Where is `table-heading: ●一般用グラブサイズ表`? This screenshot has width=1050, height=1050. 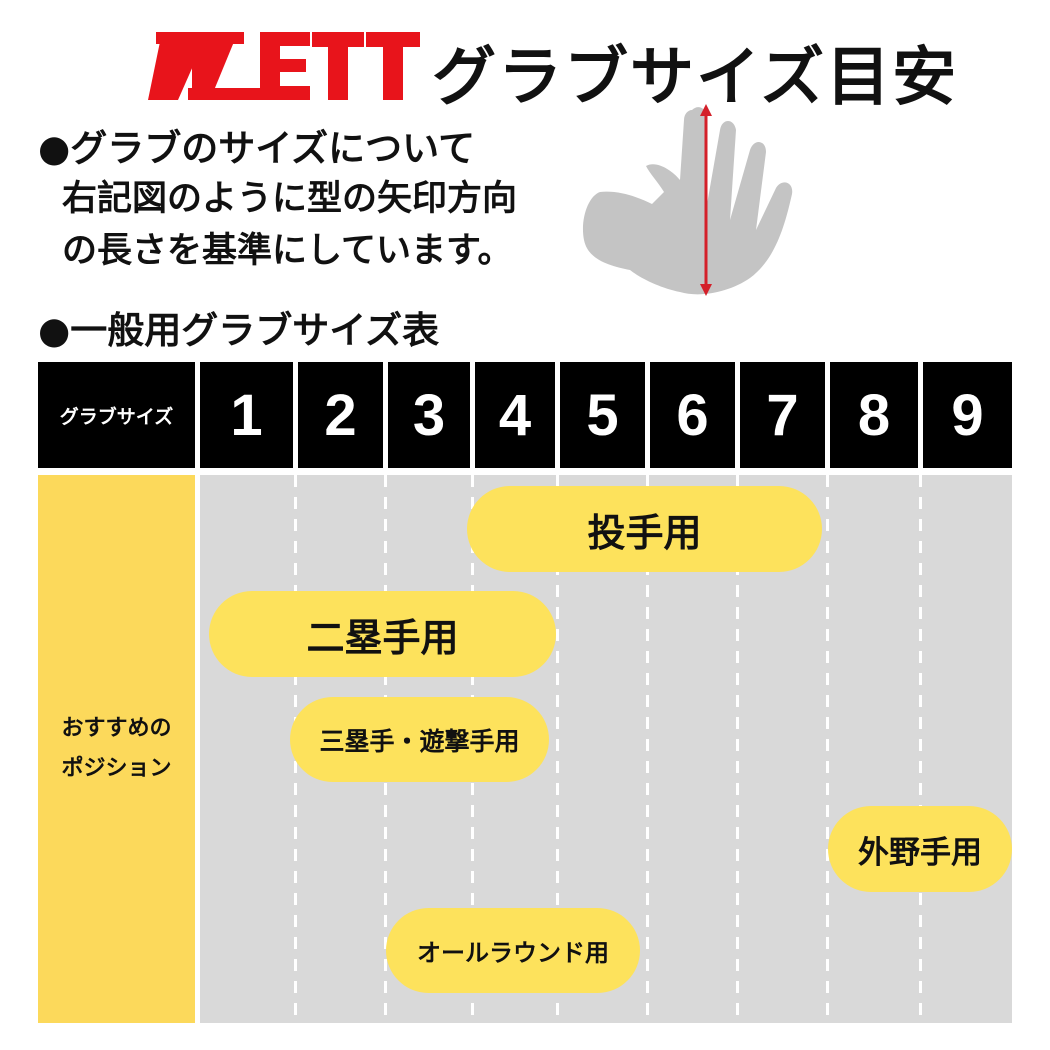 table-heading: ●一般用グラブサイズ表 is located at coordinates (239, 330).